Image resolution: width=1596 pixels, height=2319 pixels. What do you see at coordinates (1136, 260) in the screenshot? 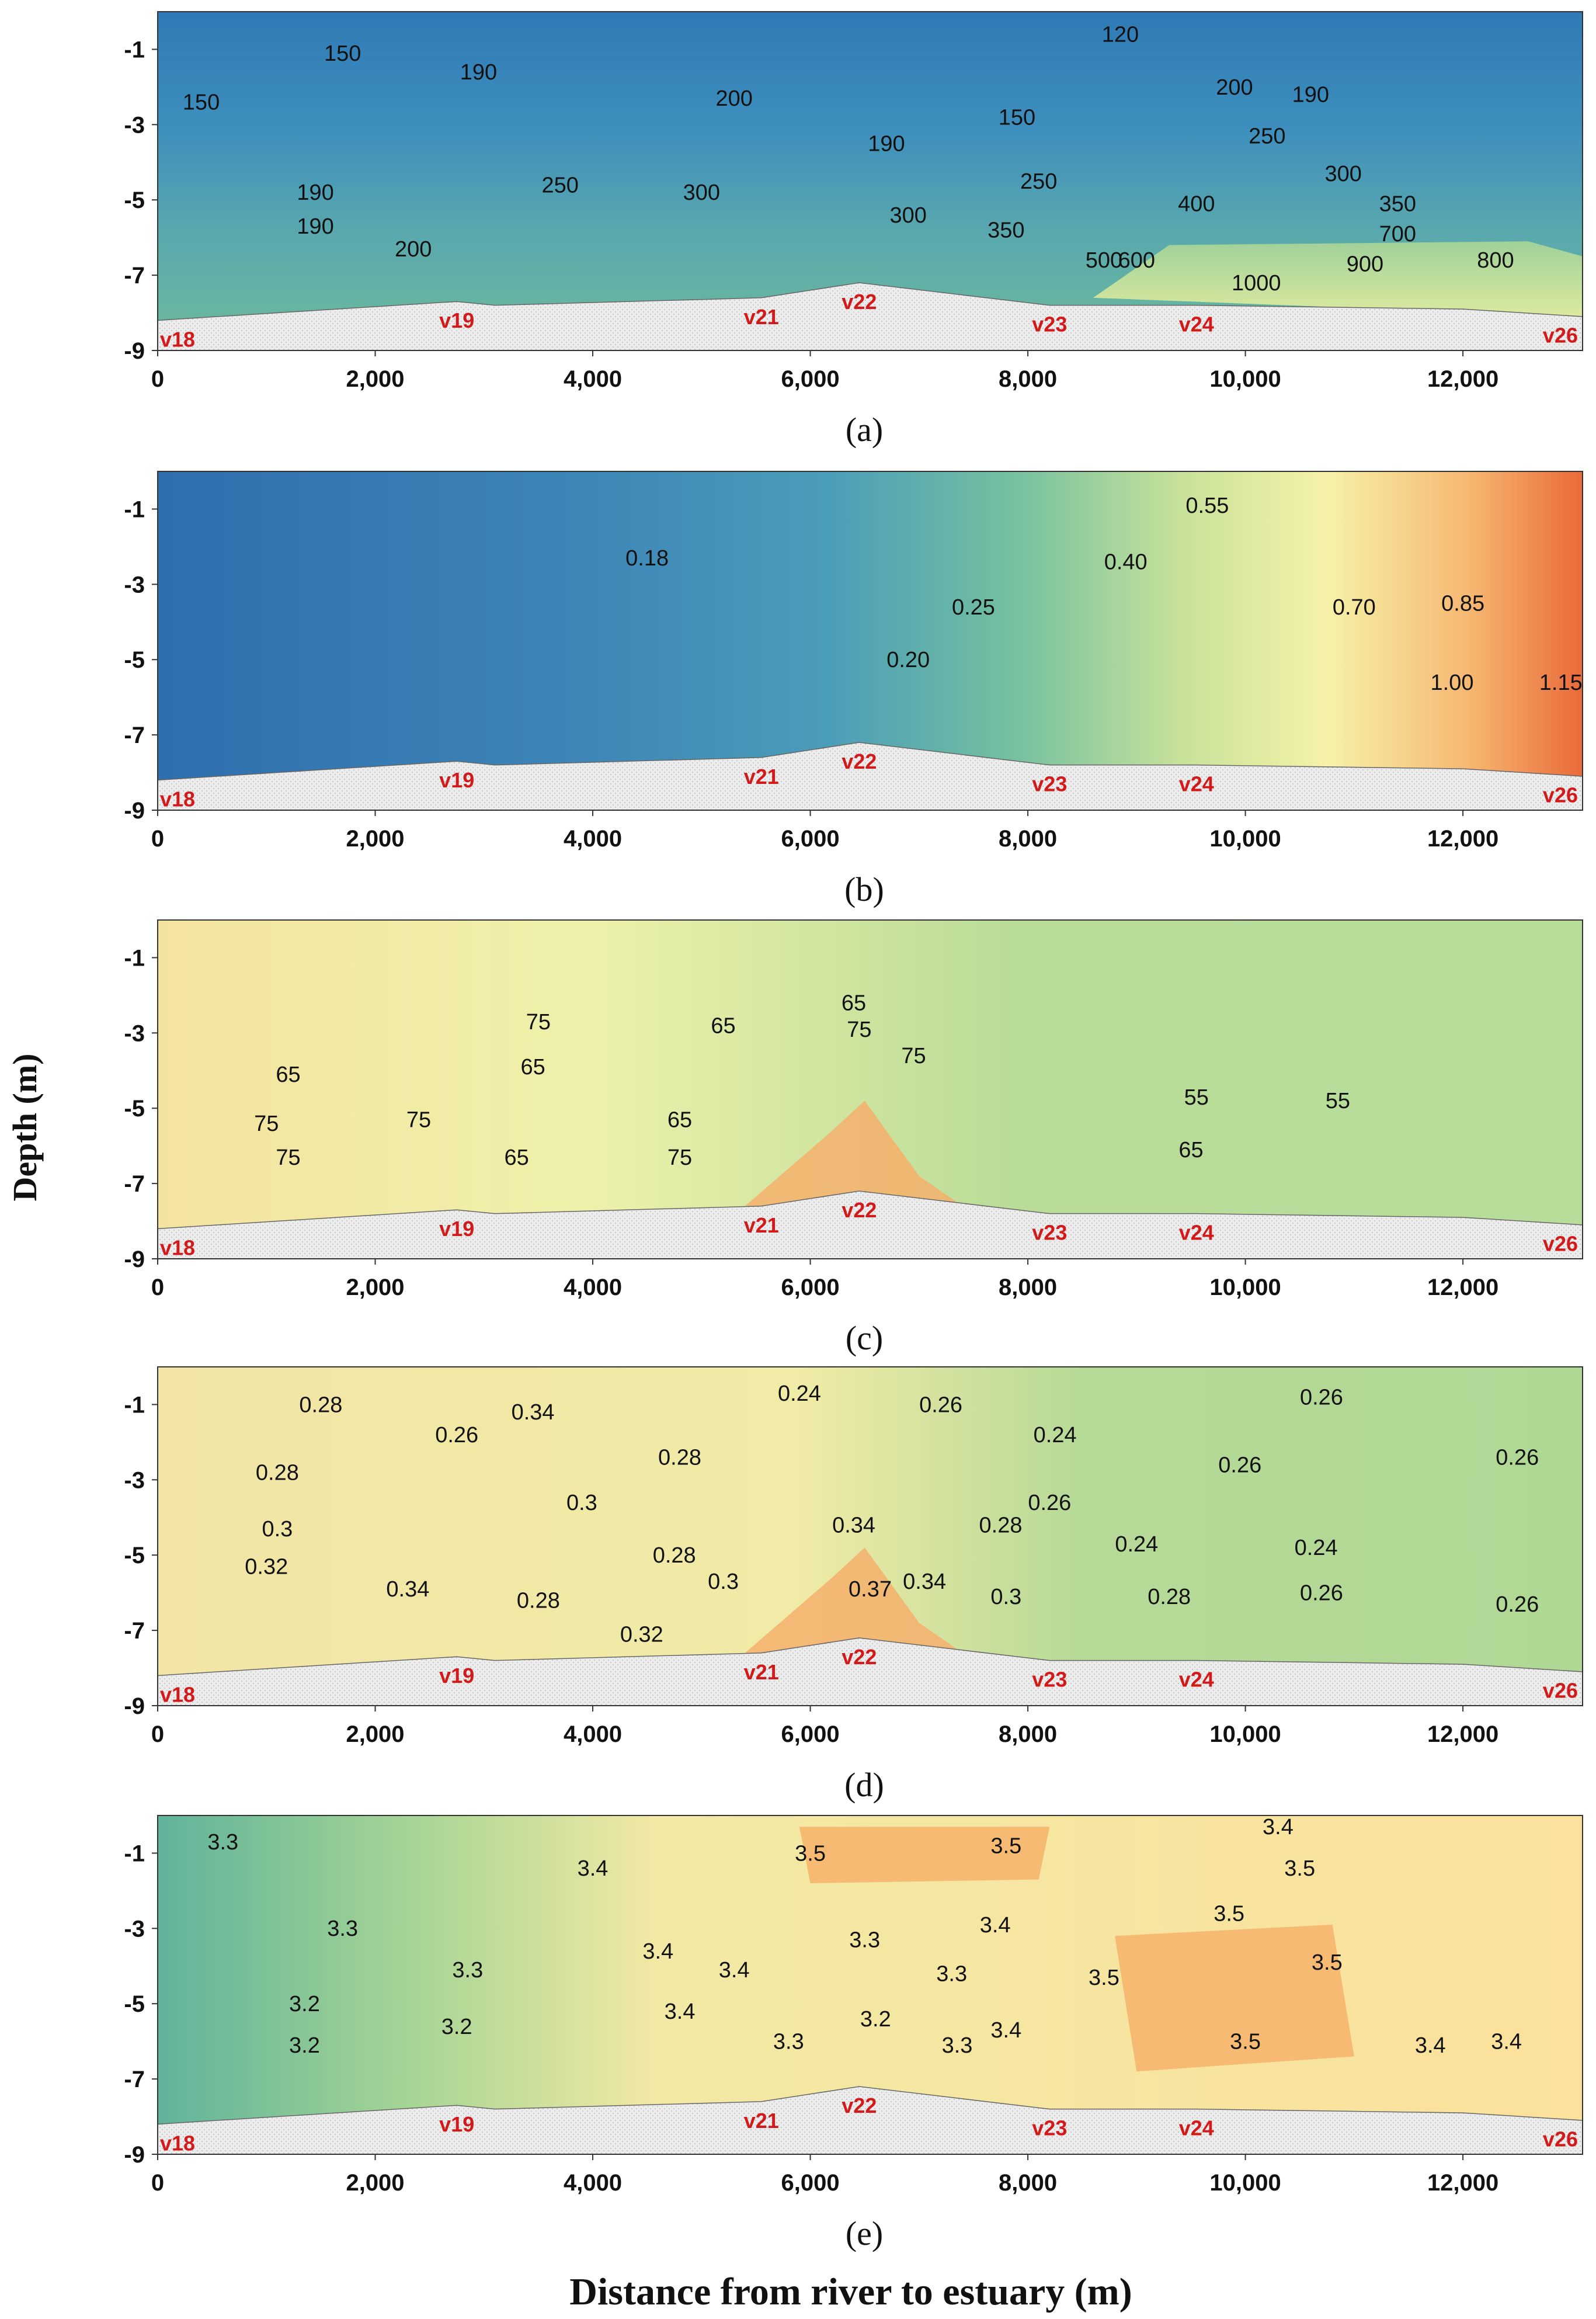
I see `contour-label: 600` at bounding box center [1136, 260].